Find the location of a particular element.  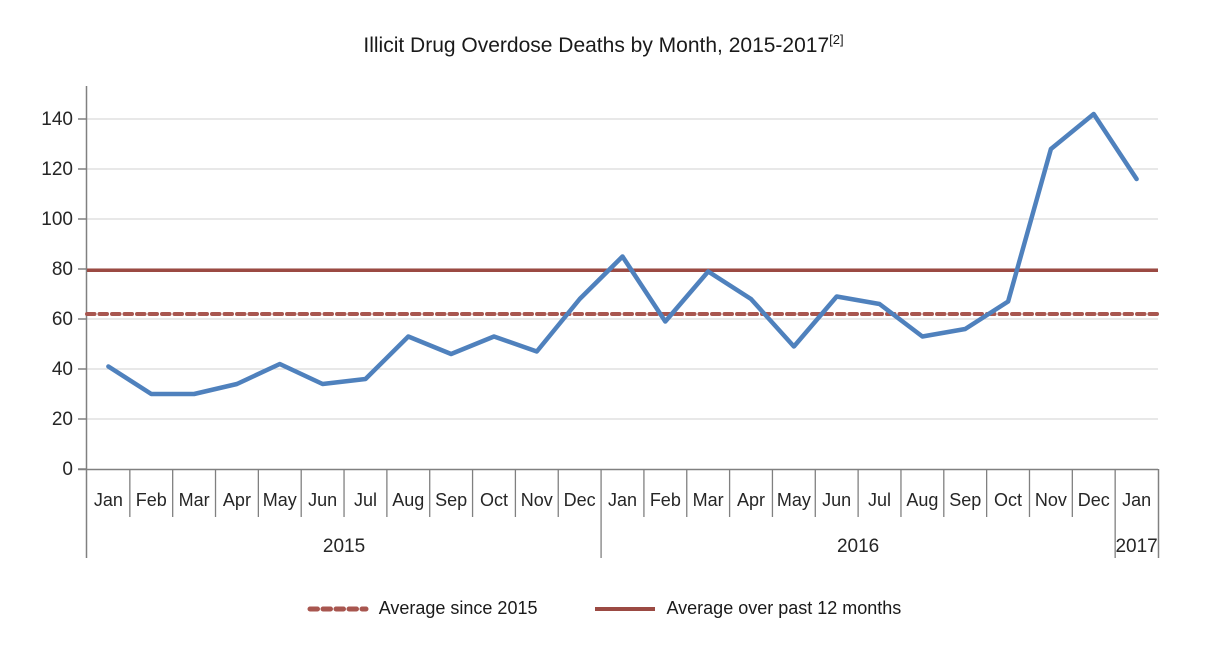

solid-line-swatch-icon is located at coordinates (625, 608).